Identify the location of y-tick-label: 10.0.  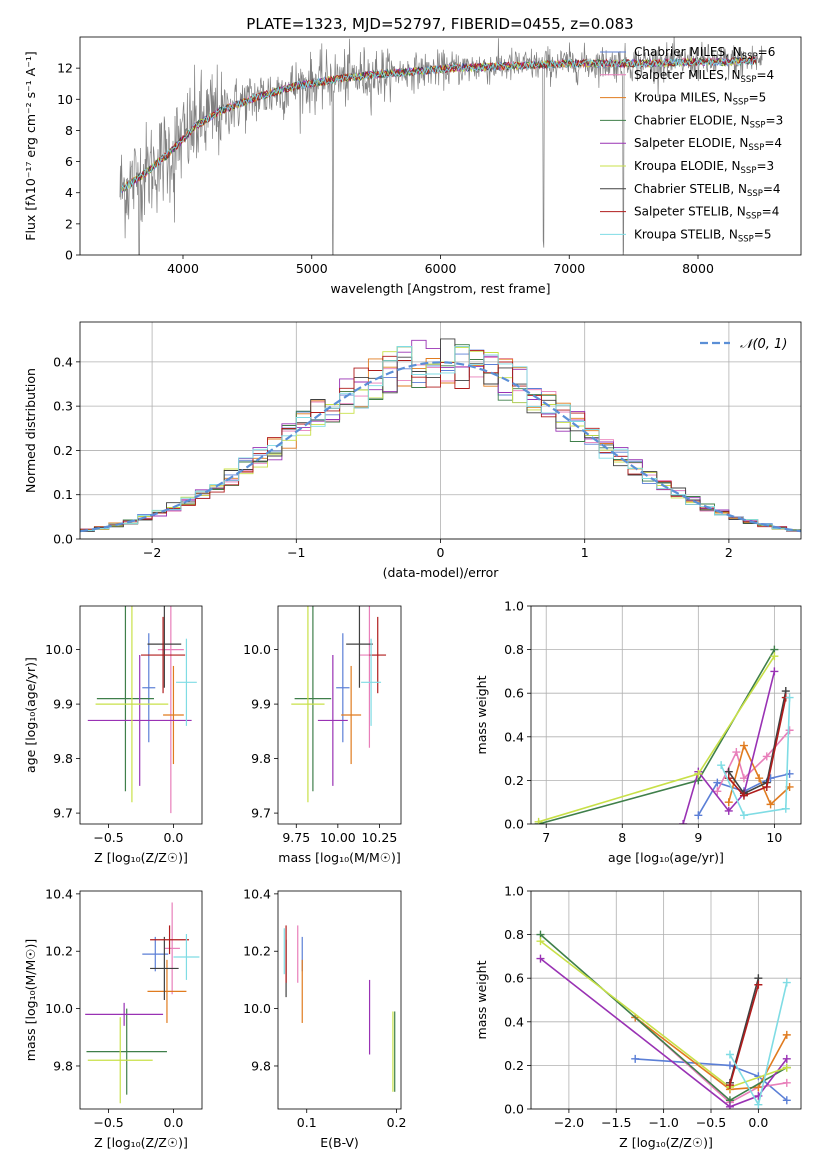
(257, 649).